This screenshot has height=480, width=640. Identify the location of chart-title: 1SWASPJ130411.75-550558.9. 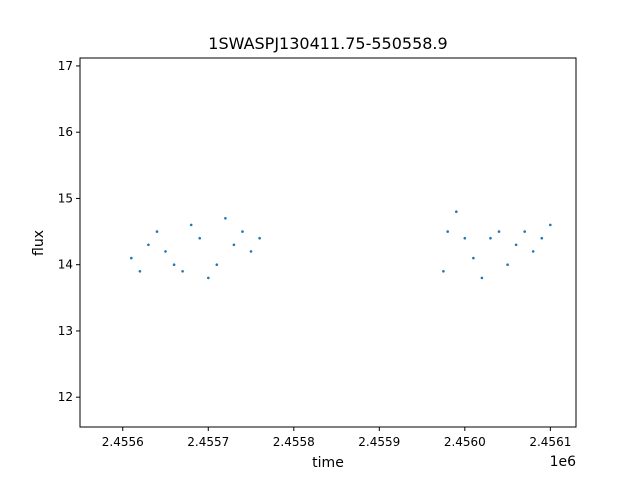
(327, 43).